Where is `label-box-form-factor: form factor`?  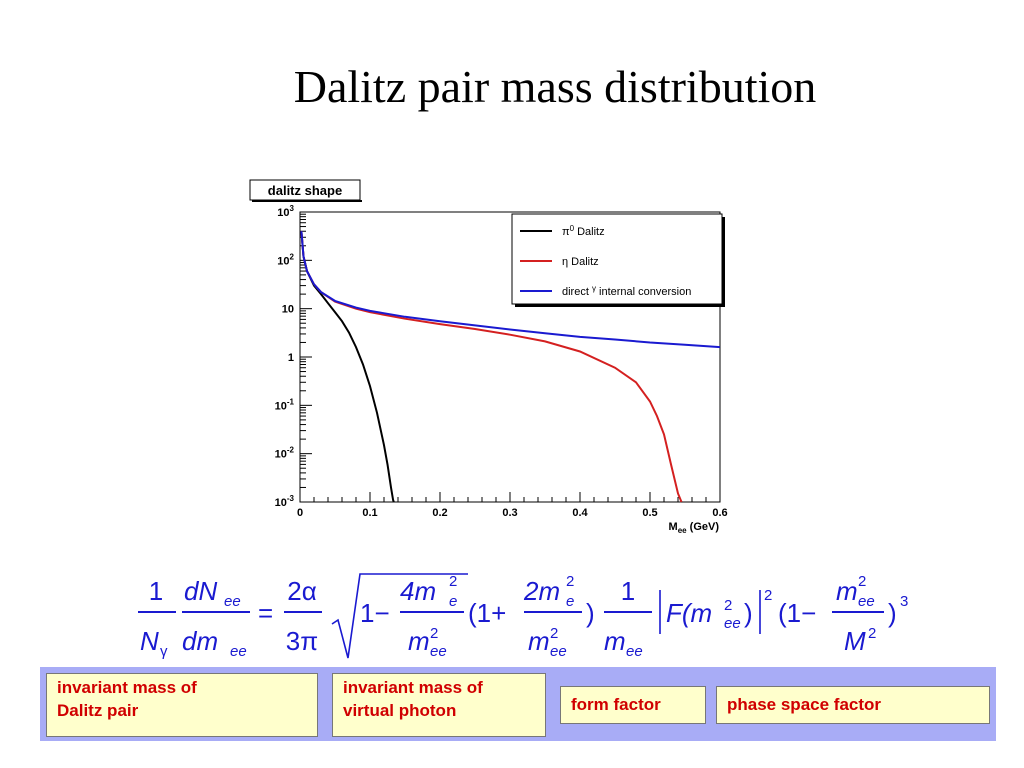 label-box-form-factor: form factor is located at coordinates (633, 705).